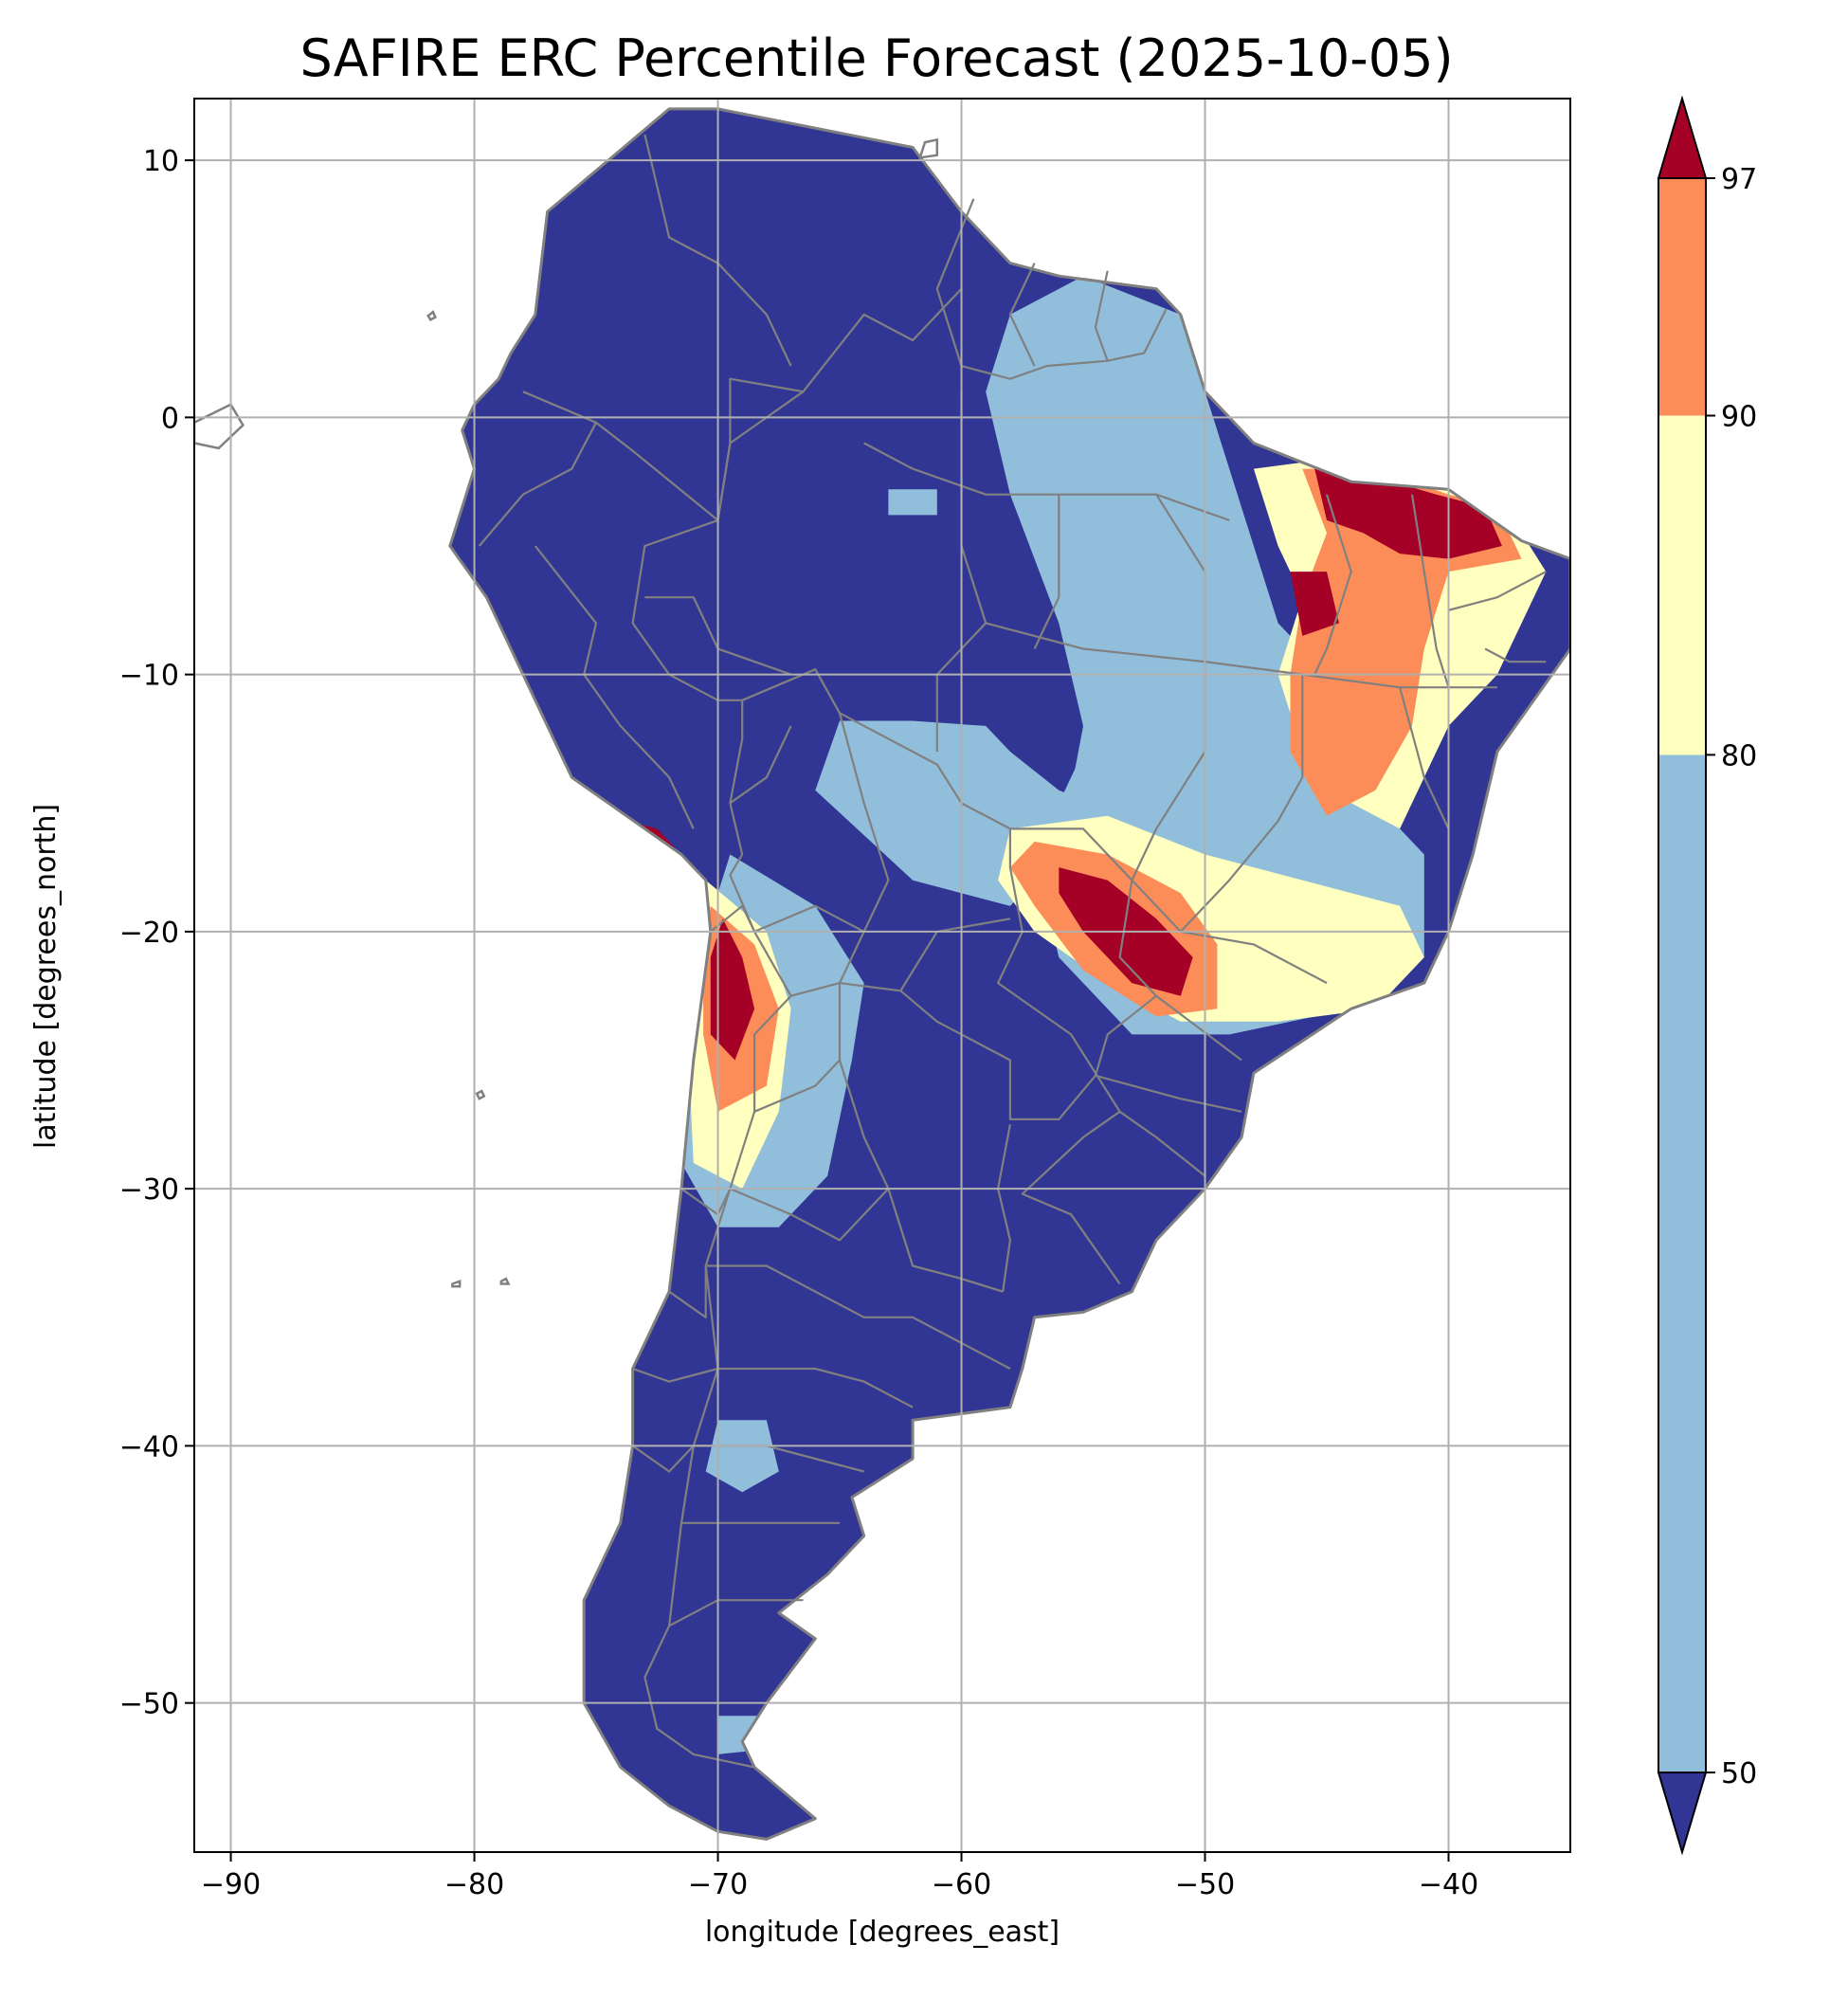  I want to click on x-tick-label: −40, so click(1448, 1885).